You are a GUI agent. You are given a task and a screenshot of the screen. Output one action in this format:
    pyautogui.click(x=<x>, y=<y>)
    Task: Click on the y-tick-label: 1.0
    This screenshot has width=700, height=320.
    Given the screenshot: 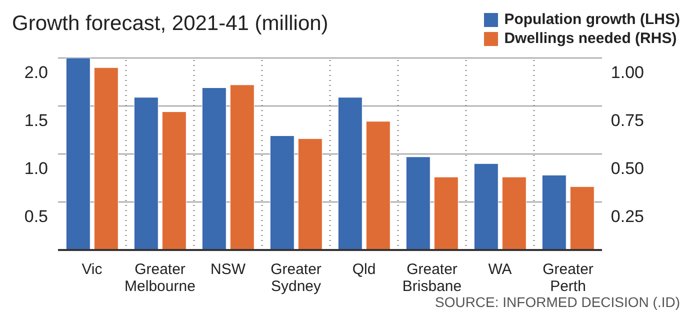 What is the action you would take?
    pyautogui.click(x=36, y=168)
    